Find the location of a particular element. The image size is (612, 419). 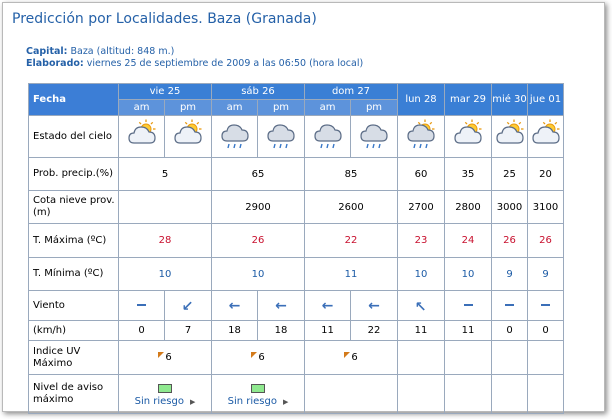

tmax-value: 28 is located at coordinates (165, 240).